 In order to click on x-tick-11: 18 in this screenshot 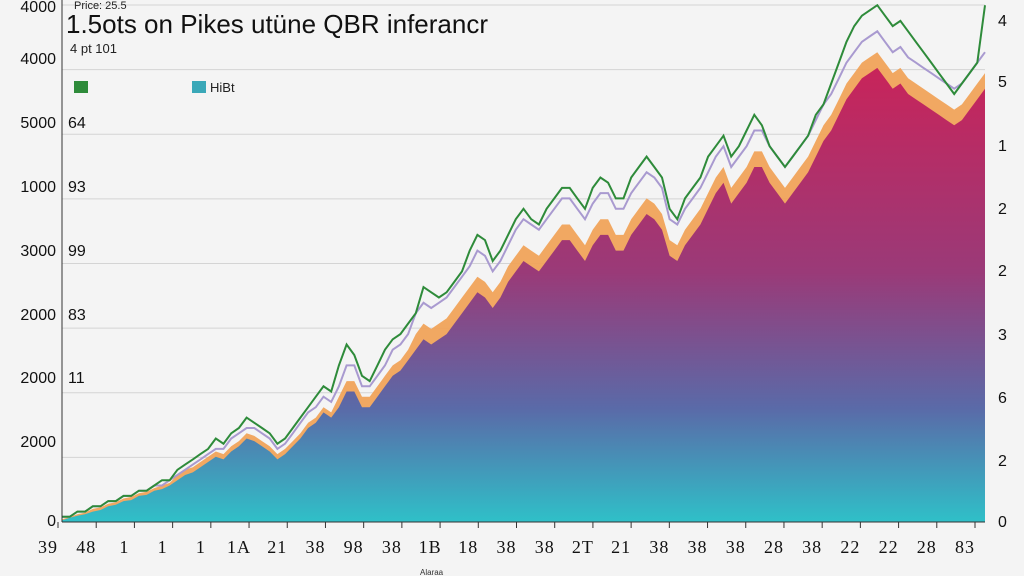, I will do `click(468, 547)`.